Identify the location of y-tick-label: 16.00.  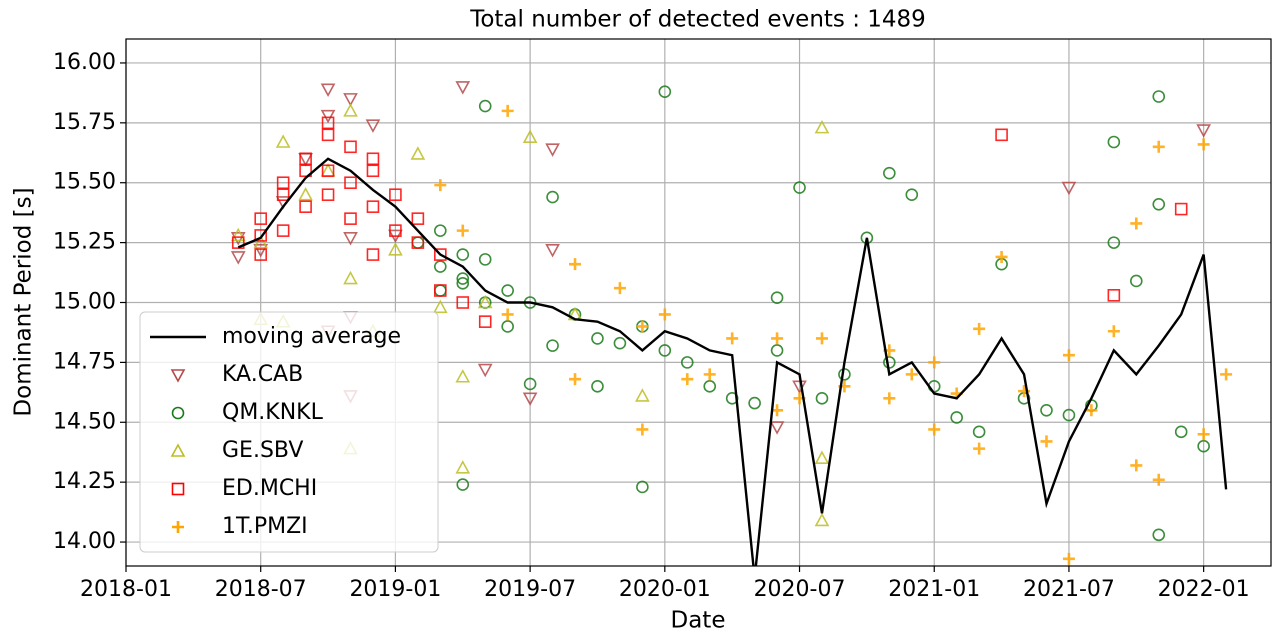
(84, 62).